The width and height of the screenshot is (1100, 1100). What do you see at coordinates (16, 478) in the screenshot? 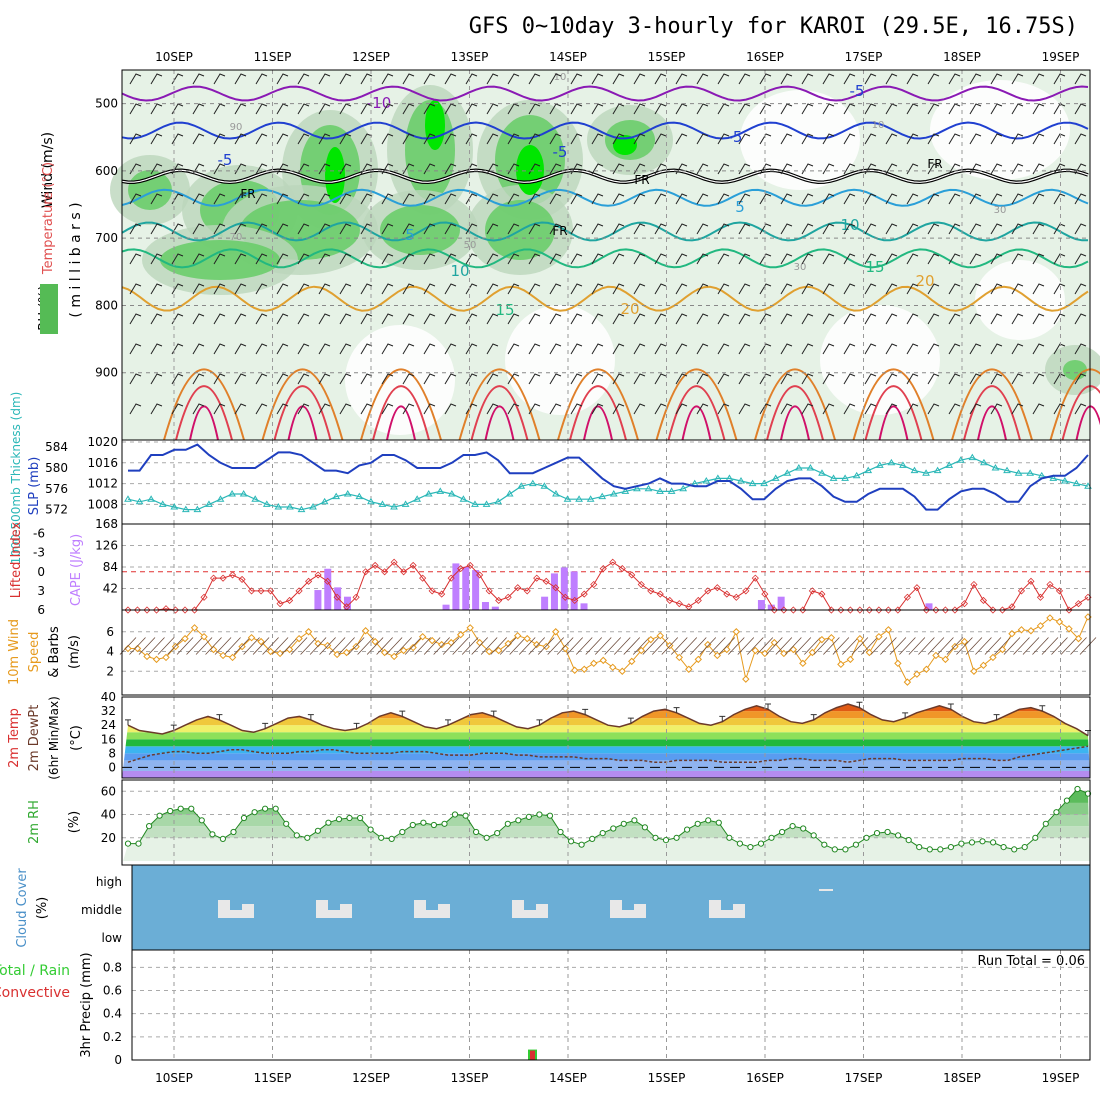
I see `ylabel-thickness: 1000-500mb Thickness (dm)` at bounding box center [16, 478].